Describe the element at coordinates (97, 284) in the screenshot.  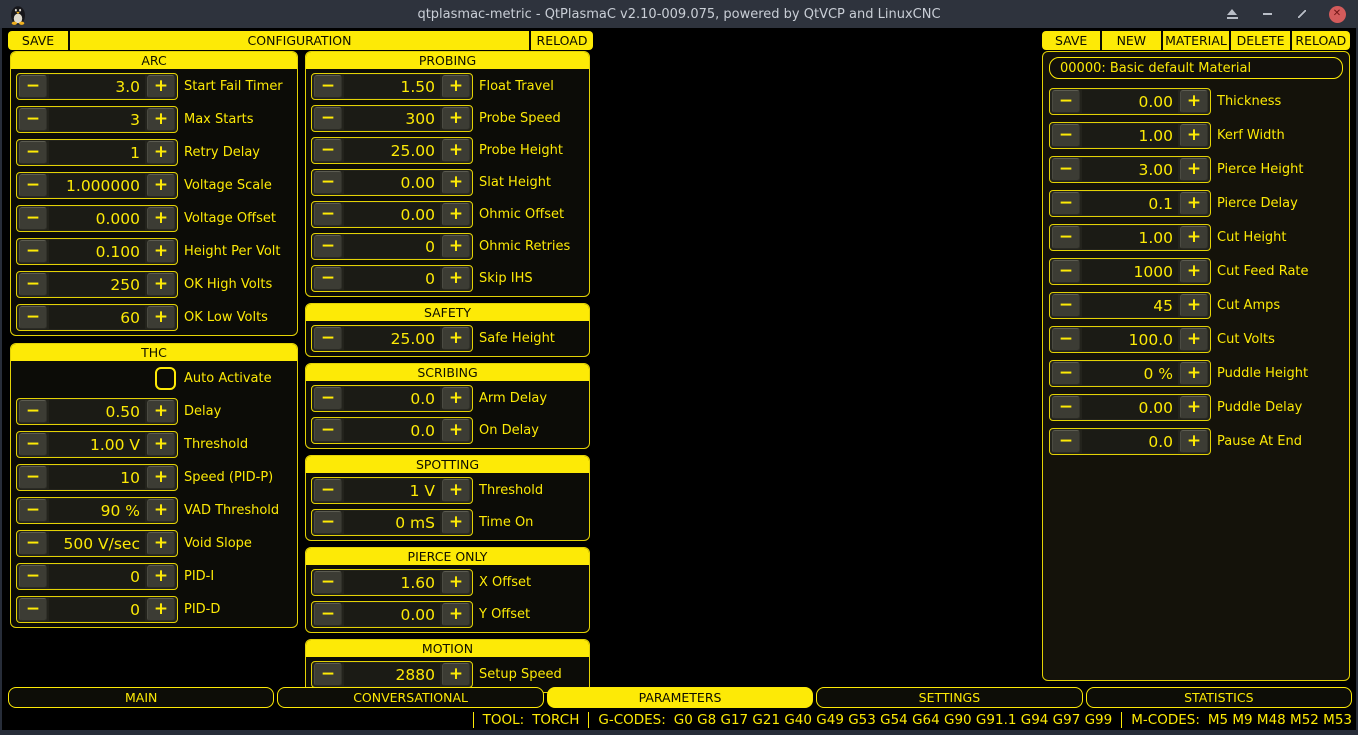
I see `ok-high-volts-value: 250` at that location.